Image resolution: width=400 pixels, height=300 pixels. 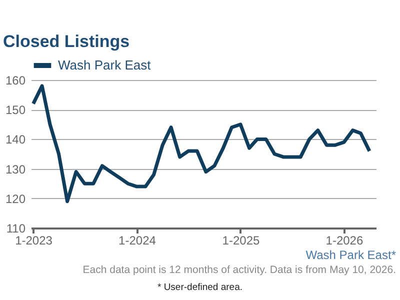 What do you see at coordinates (241, 241) in the screenshot?
I see `x-tick-label: 1-2025` at bounding box center [241, 241].